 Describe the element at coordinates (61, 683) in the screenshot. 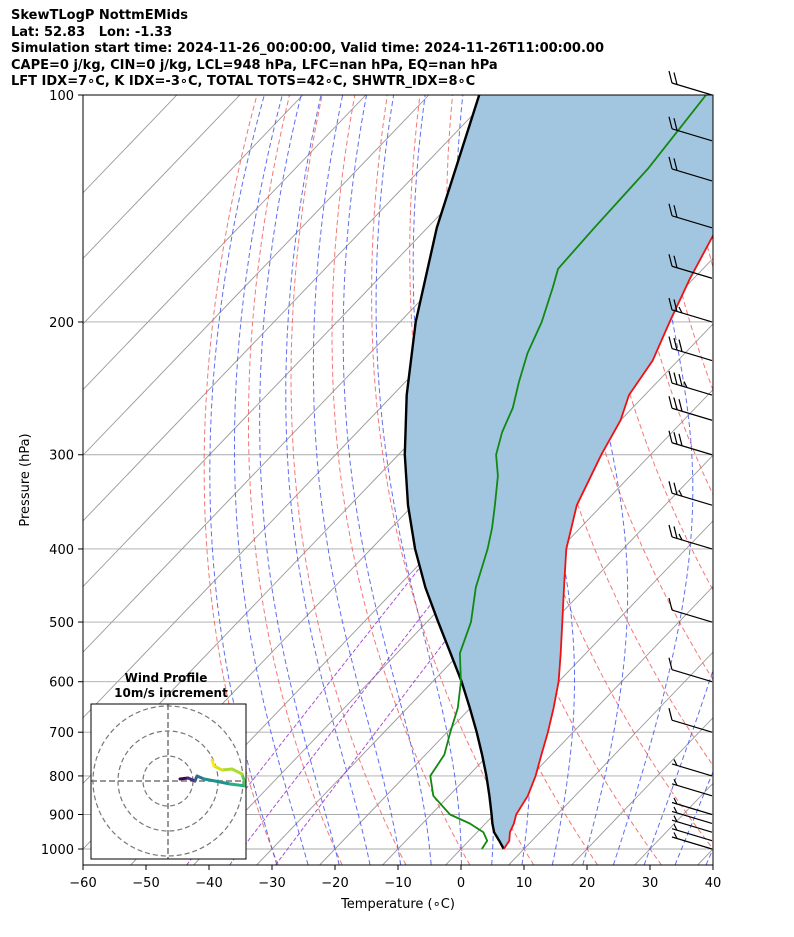

I see `y-tick-label: 600` at that location.